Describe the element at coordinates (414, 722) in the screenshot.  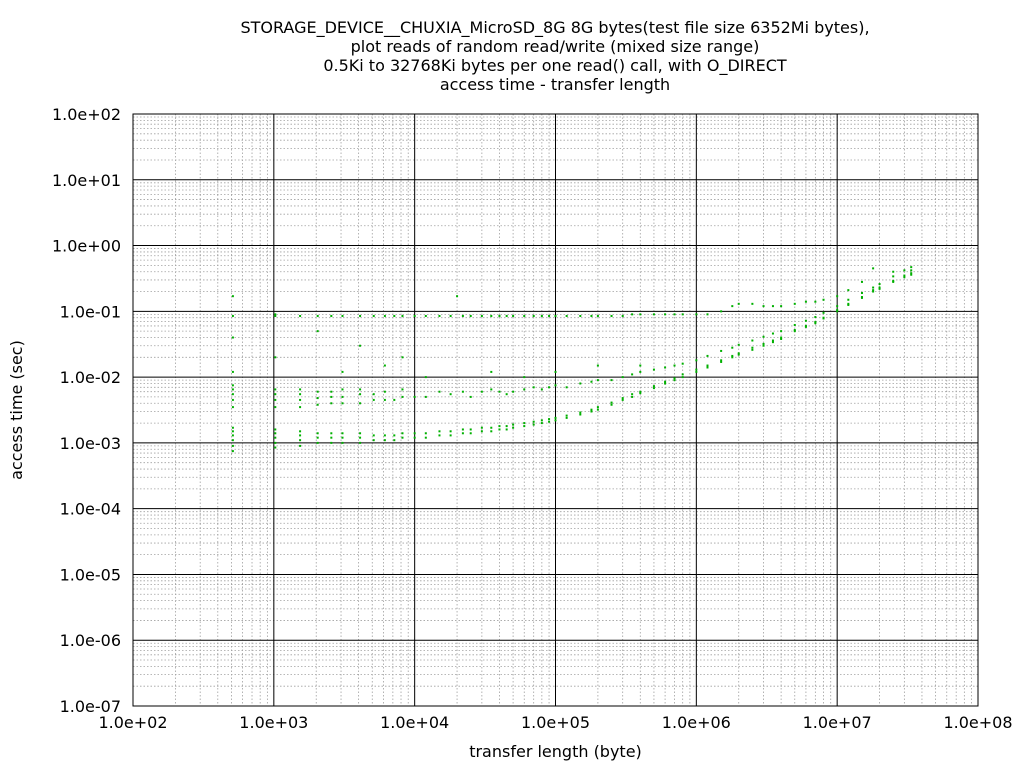
I see `x-tick-label: 1.0e+04` at that location.